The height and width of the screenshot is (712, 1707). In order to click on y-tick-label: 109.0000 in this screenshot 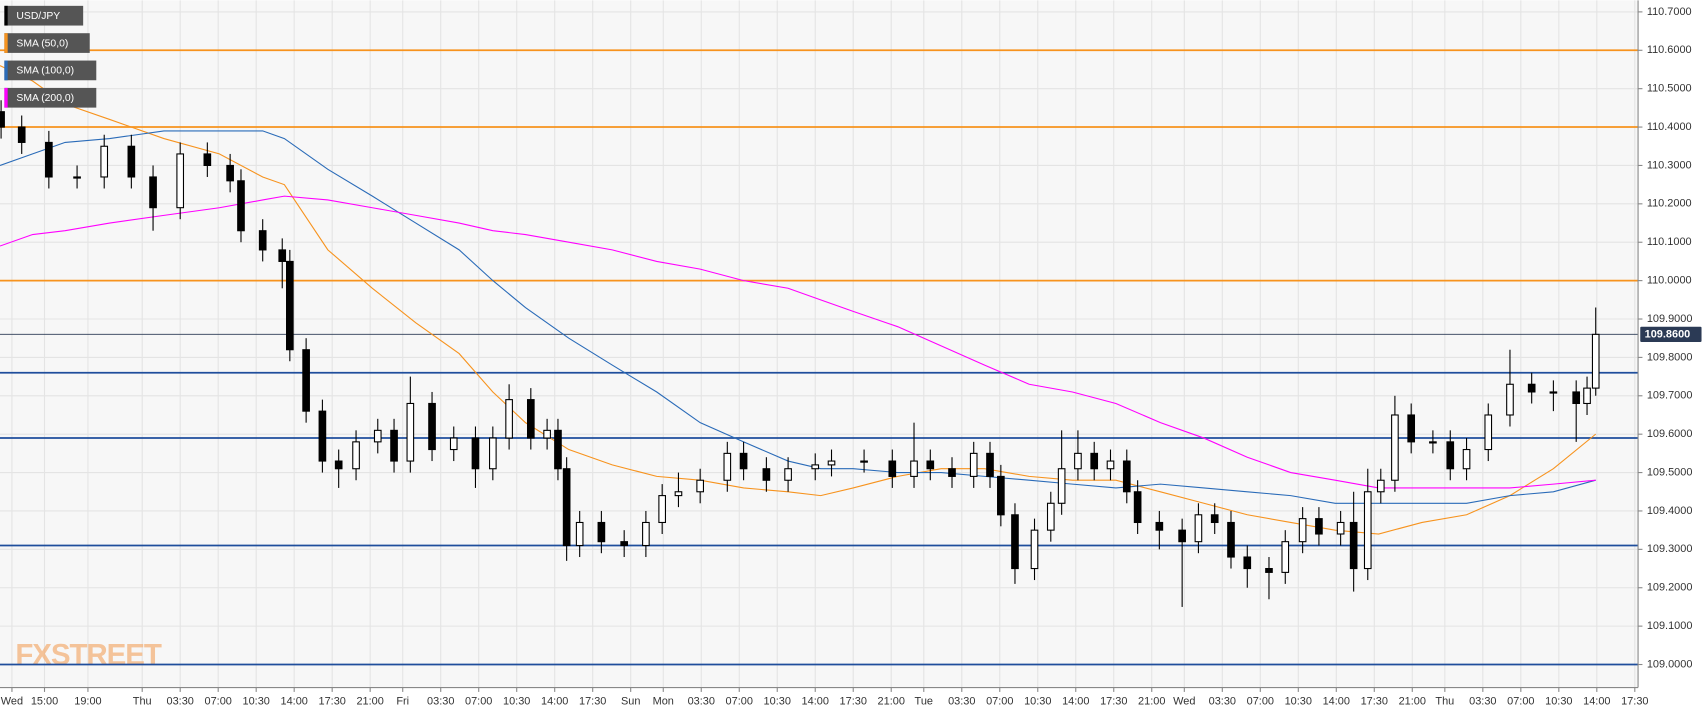, I will do `click(1670, 664)`.